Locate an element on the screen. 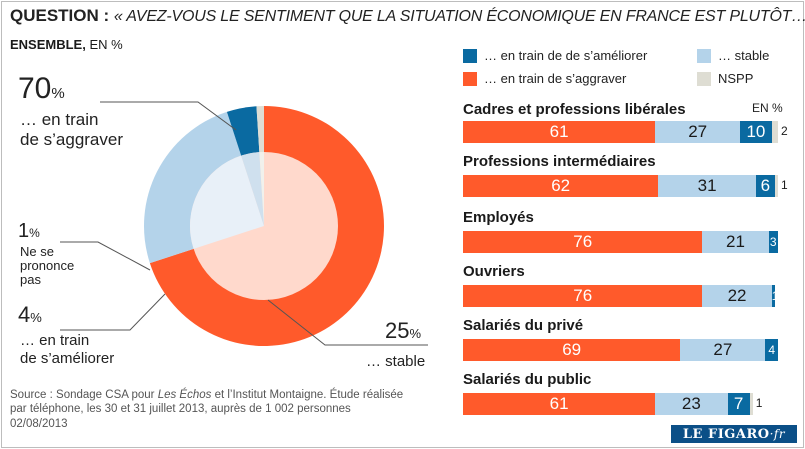 This screenshot has height=449, width=805. pct-stable-sign: % is located at coordinates (415, 333).